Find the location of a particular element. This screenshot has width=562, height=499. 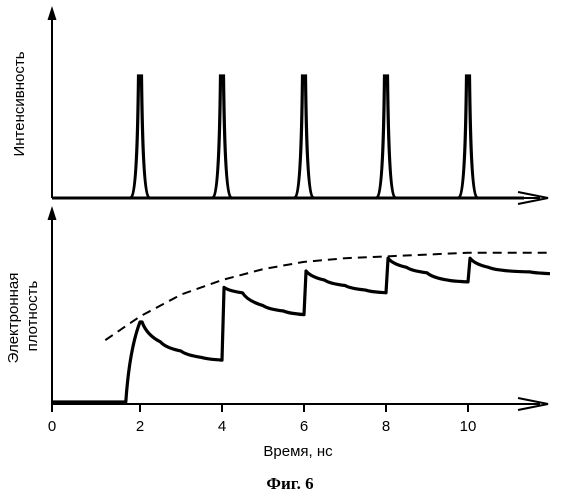

x-tick-label-4: 4 is located at coordinates (222, 426).